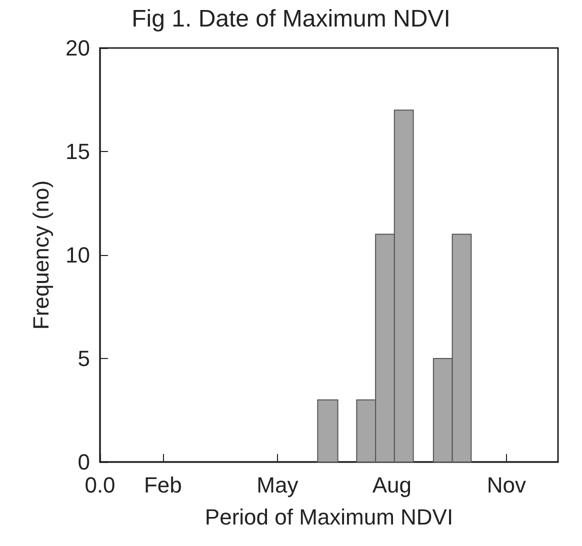 This screenshot has height=546, width=582. What do you see at coordinates (163, 485) in the screenshot?
I see `x-tick-label: Feb` at bounding box center [163, 485].